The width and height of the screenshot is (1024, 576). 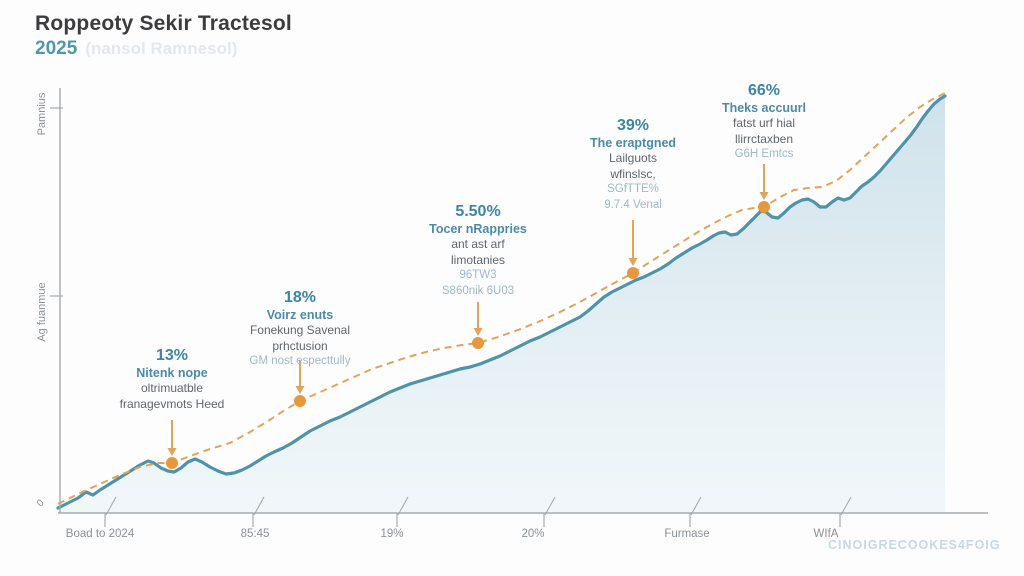 What do you see at coordinates (764, 138) in the screenshot?
I see `annotation-line: llirrctaxben` at bounding box center [764, 138].